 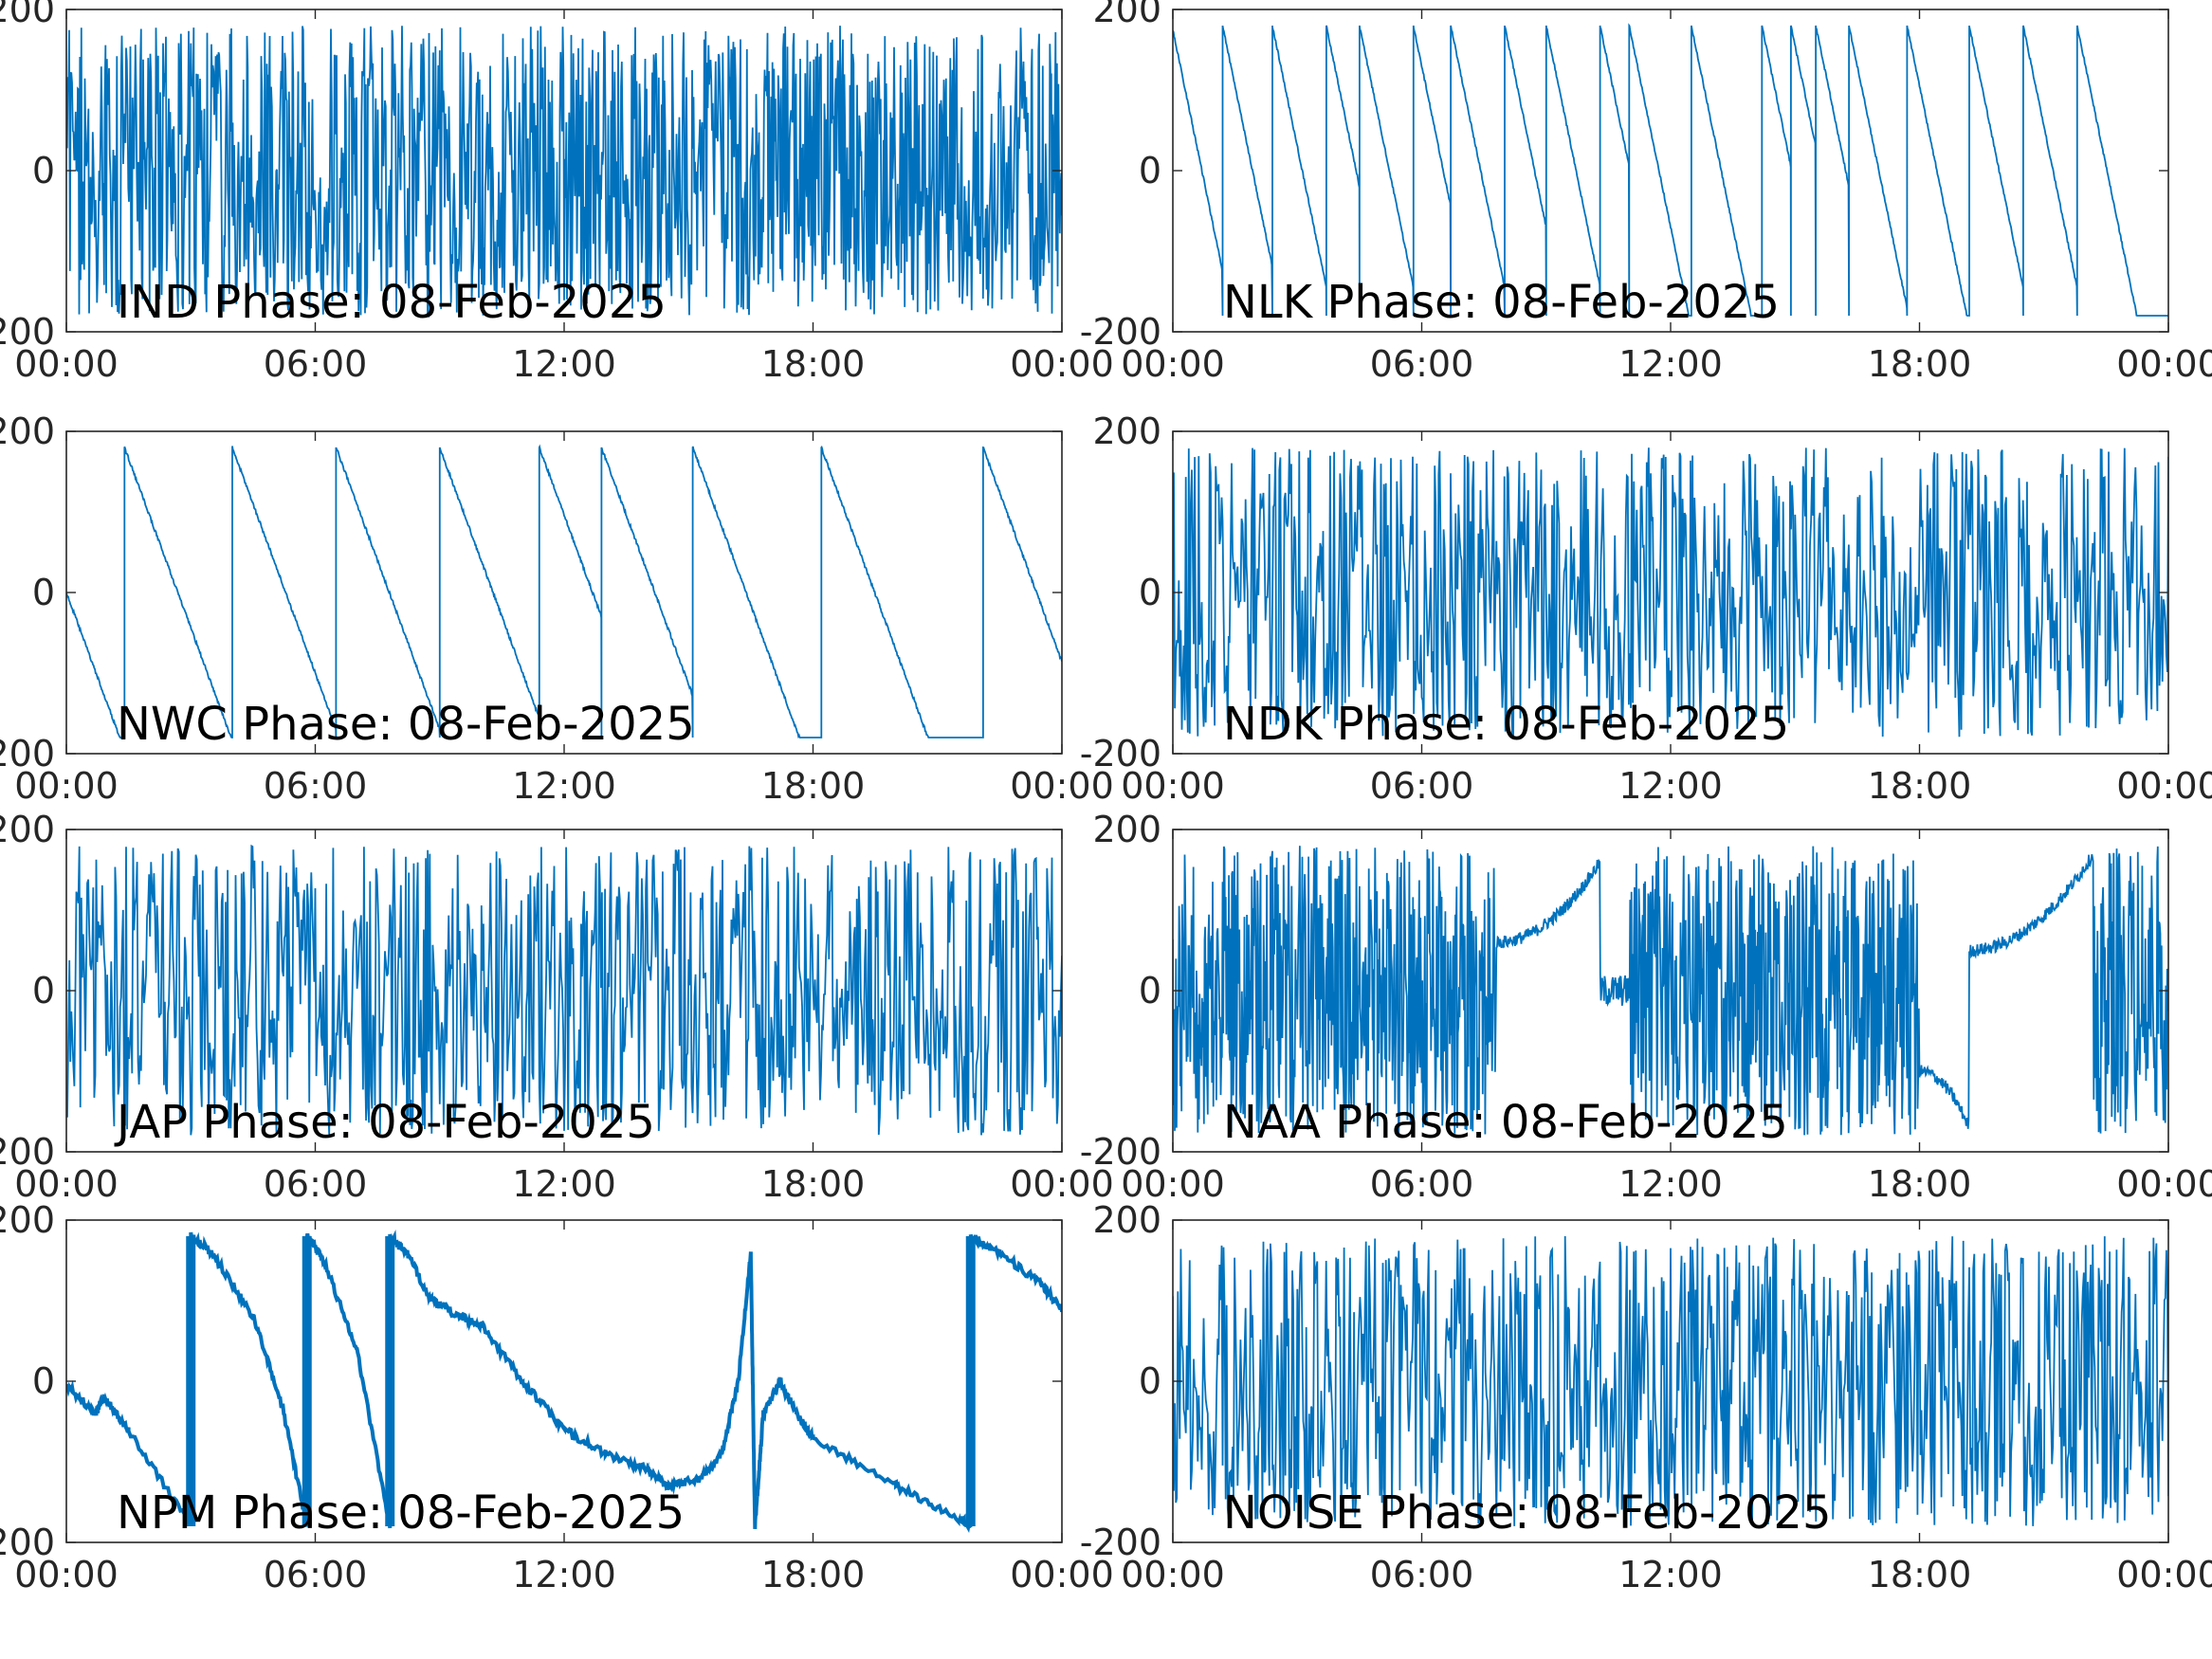 I want to click on panel-annotation: NWC Phase: 08-Feb-2025, so click(x=406, y=724).